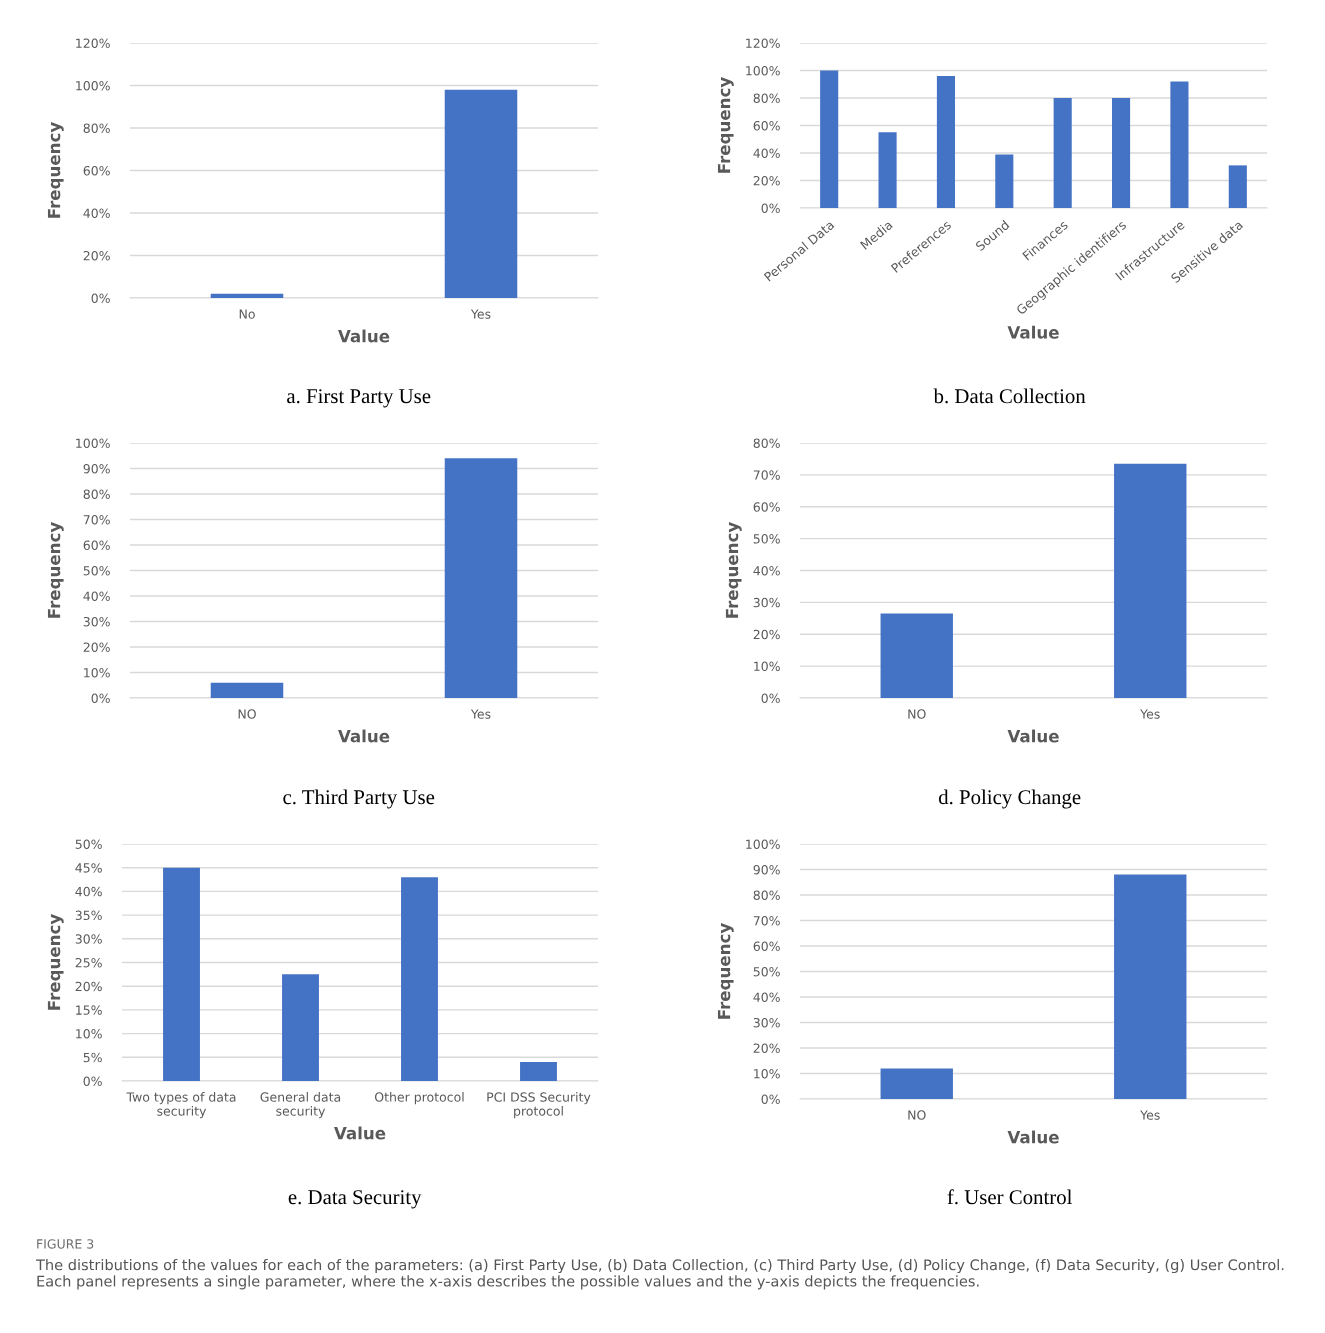 This screenshot has height=1333, width=1325. I want to click on y-tick-label: 25%, so click(88, 962).